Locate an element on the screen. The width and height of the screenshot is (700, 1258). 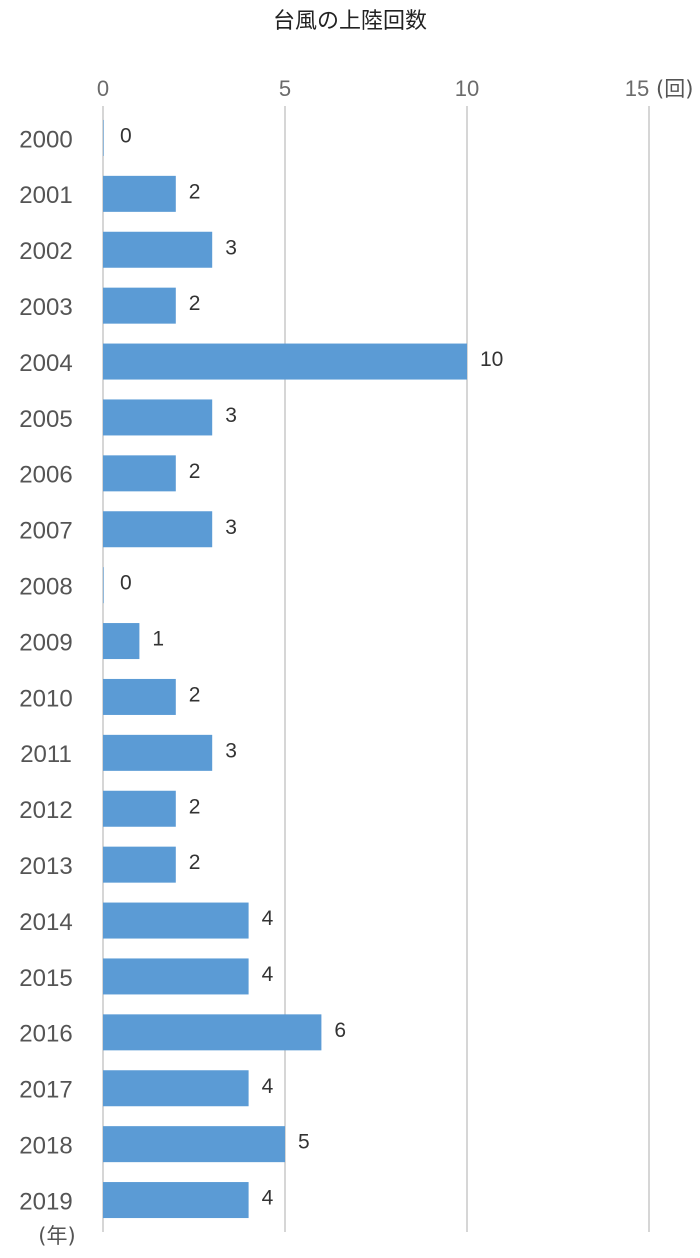
bar-2009 is located at coordinates (121, 641).